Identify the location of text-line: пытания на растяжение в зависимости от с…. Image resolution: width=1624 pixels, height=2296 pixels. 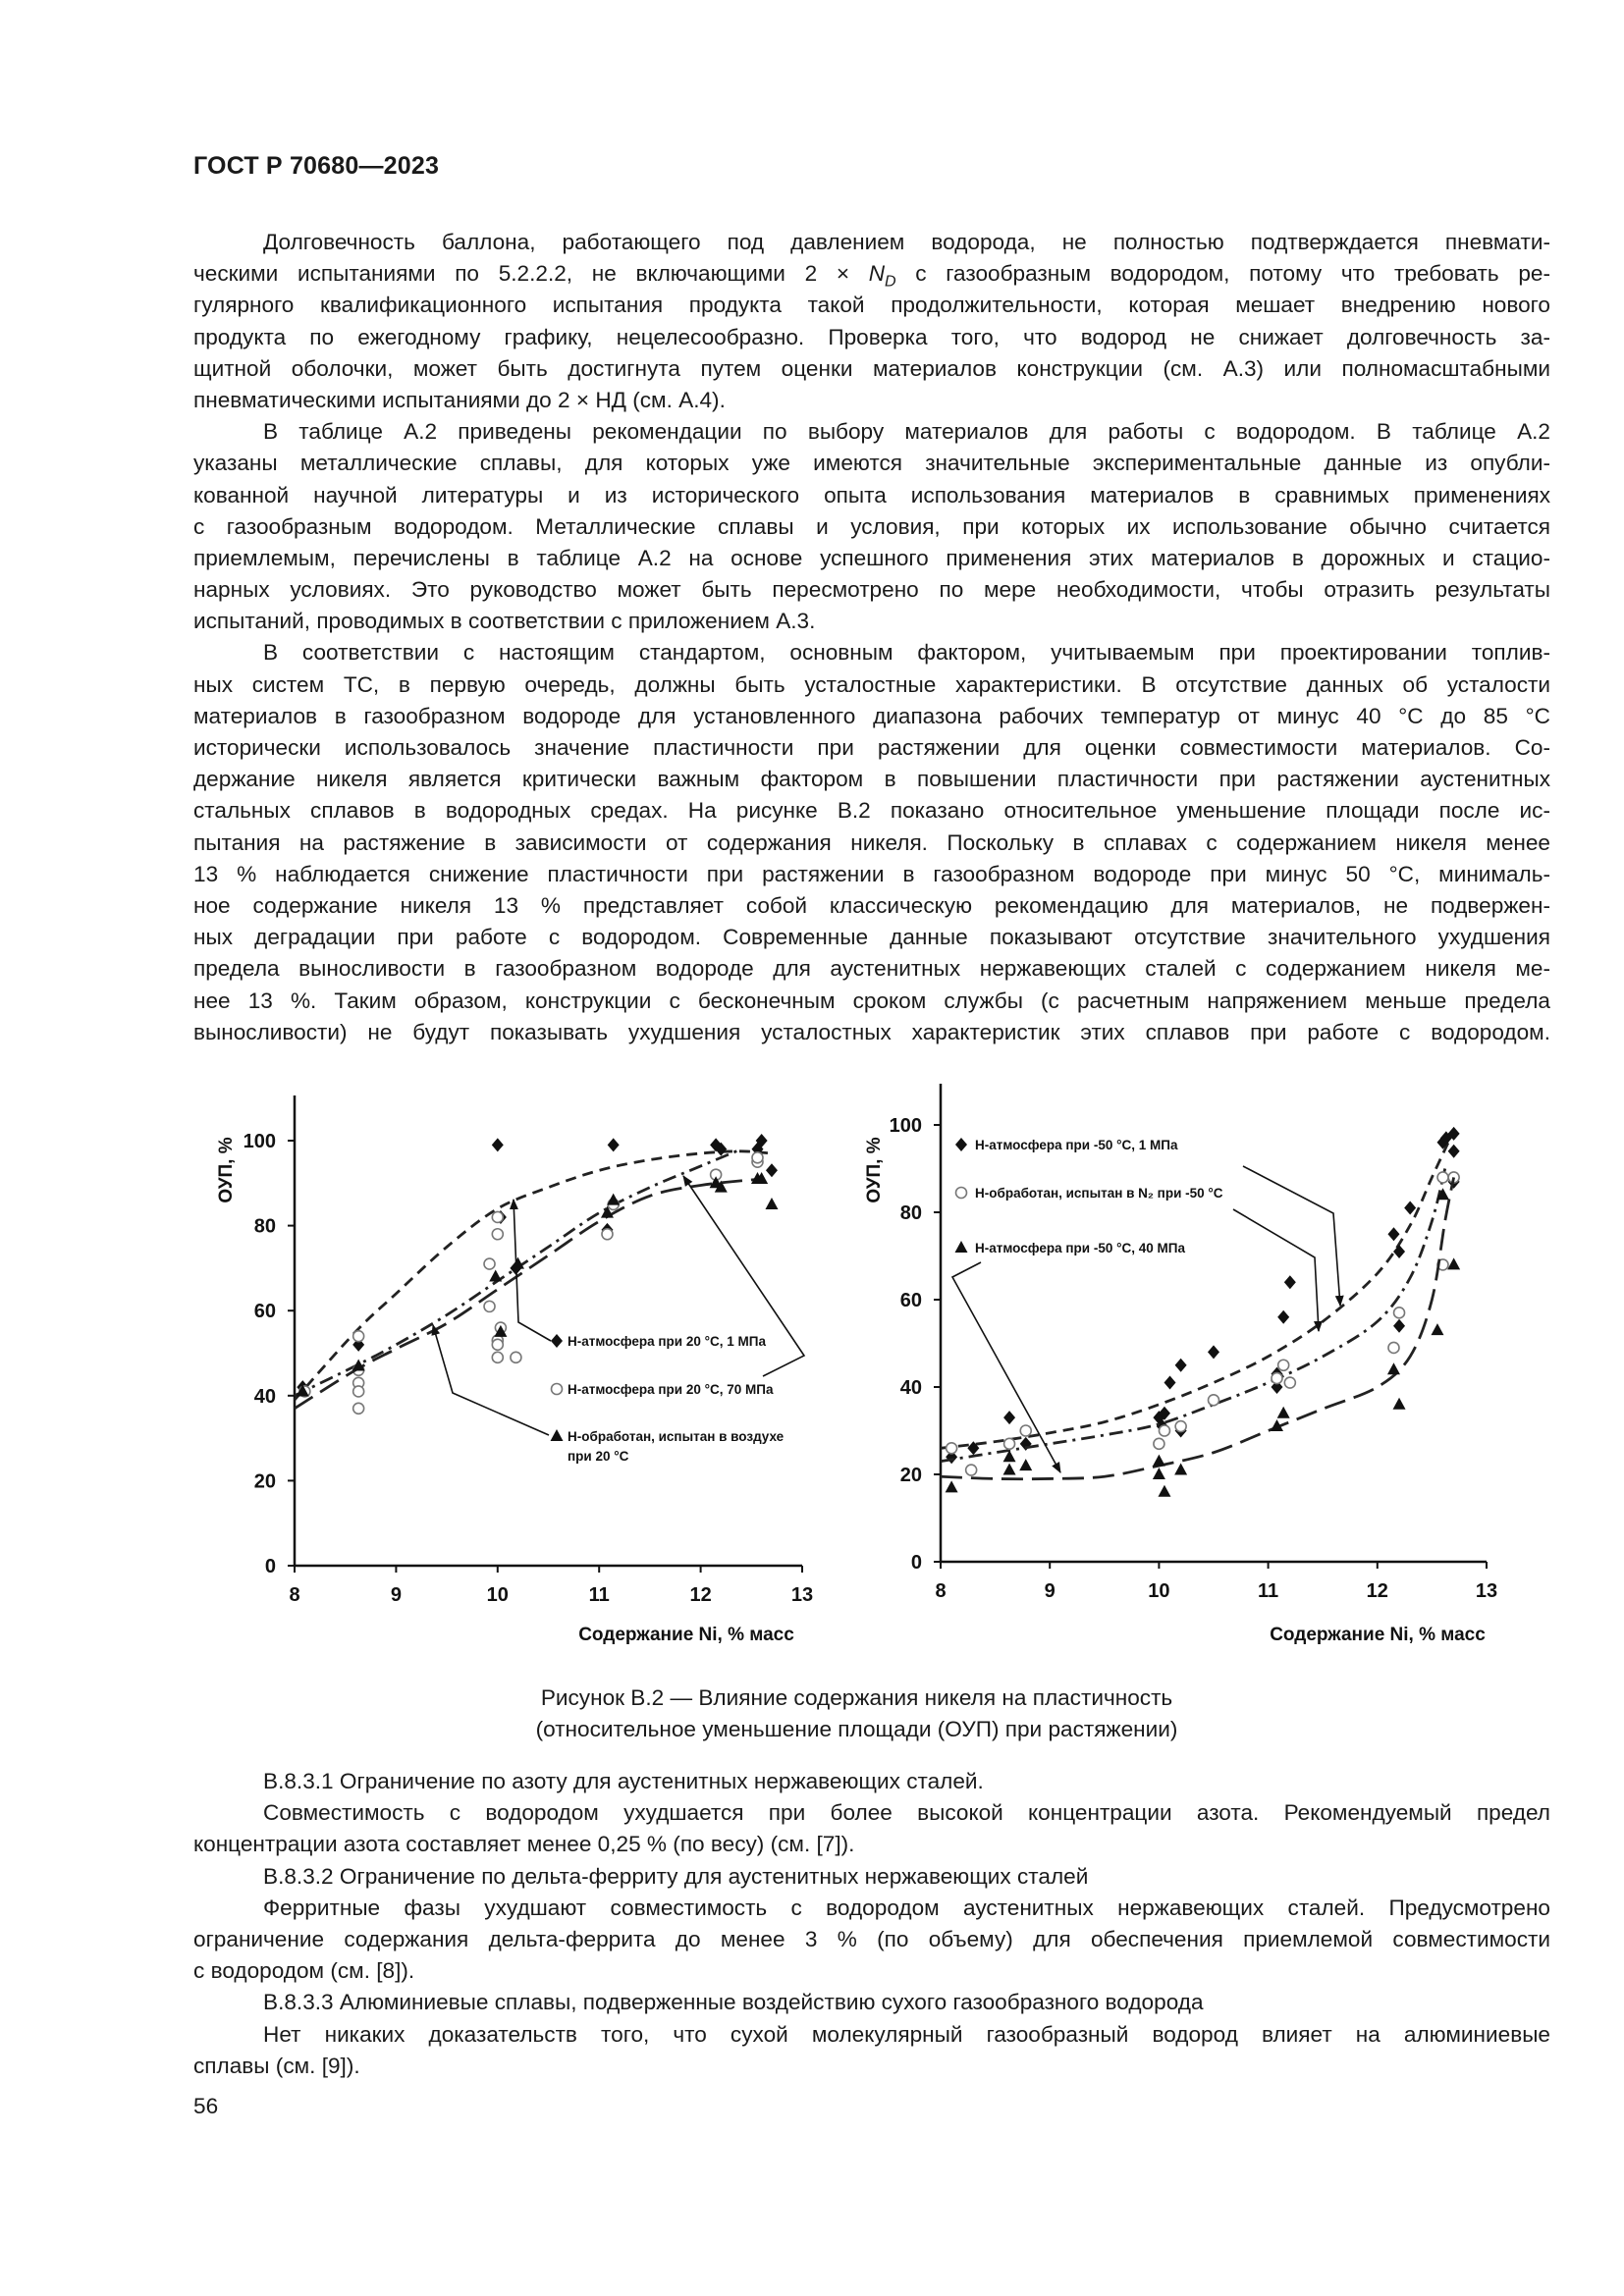
(871, 842).